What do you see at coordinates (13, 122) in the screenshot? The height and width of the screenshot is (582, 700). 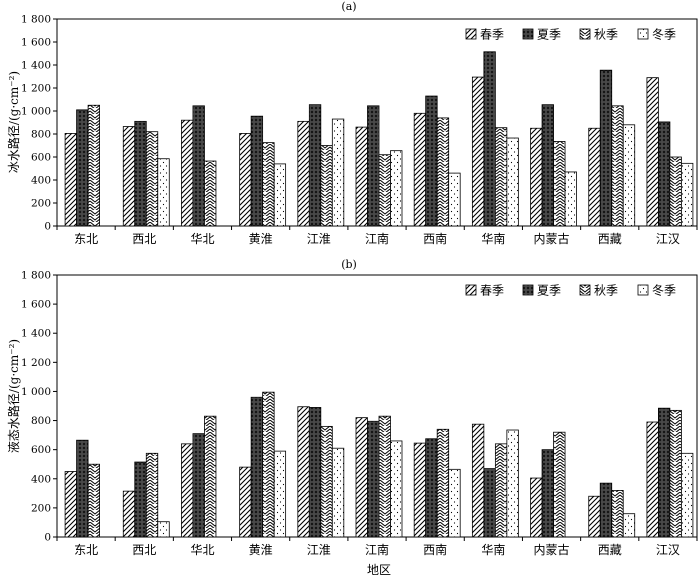 I see `panel-a-y-axis-title: 冰水路径/(g·cm⁻²)` at bounding box center [13, 122].